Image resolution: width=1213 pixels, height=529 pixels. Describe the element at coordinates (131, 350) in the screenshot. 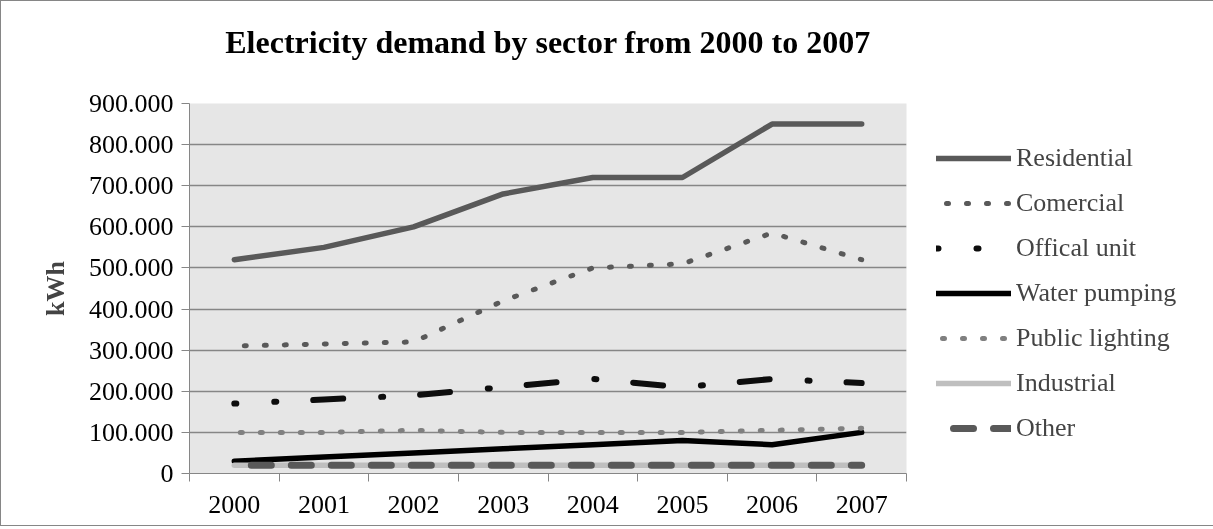

I see `y-tick-label: 300.000` at that location.